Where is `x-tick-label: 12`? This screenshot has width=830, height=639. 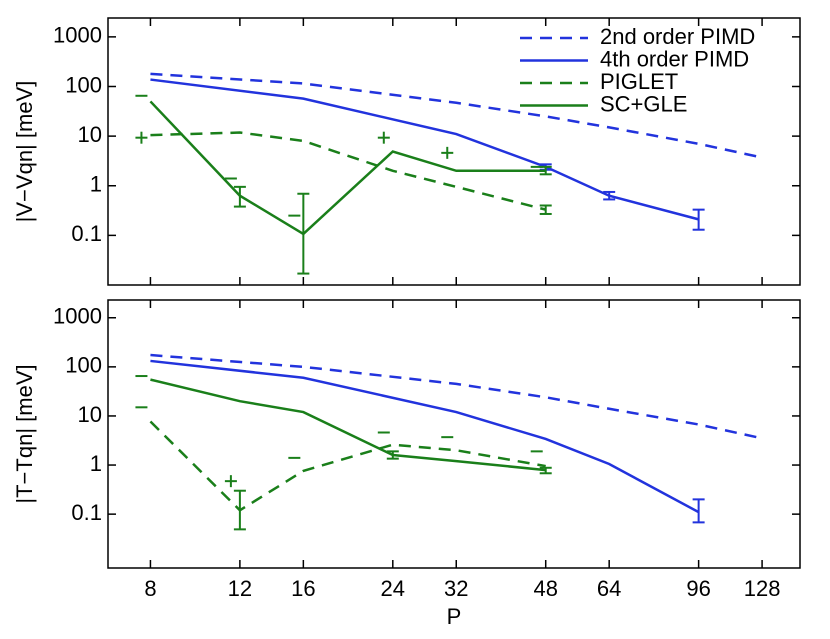
x-tick-label: 12 is located at coordinates (240, 588).